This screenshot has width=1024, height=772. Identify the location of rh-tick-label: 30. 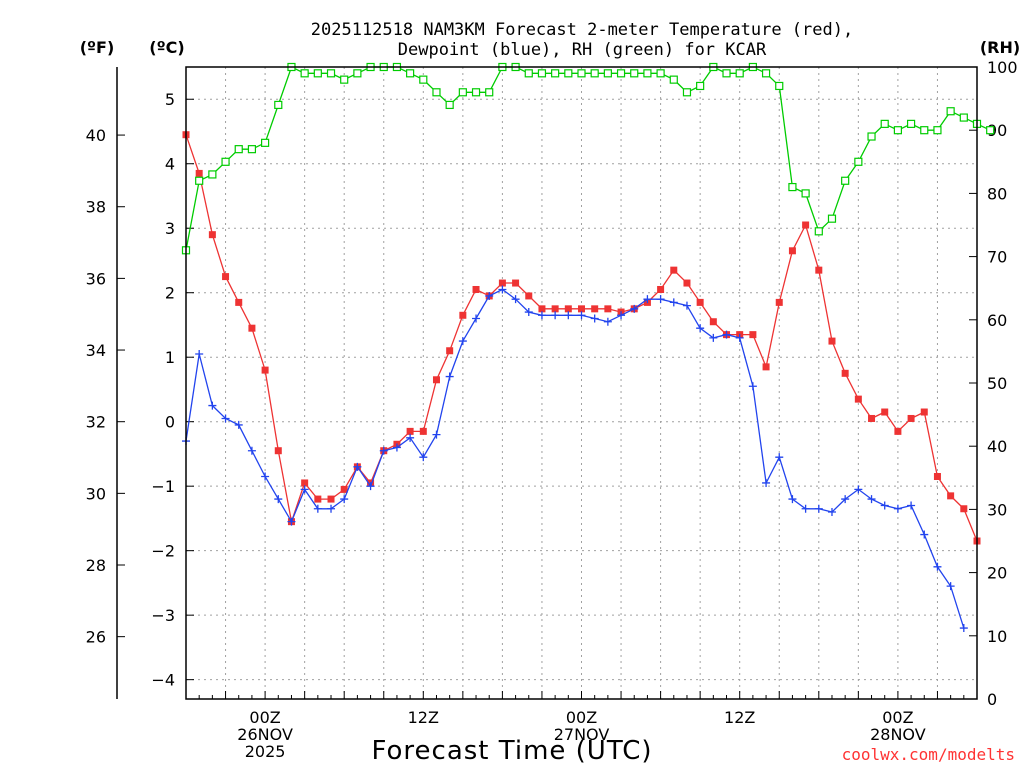
(997, 509).